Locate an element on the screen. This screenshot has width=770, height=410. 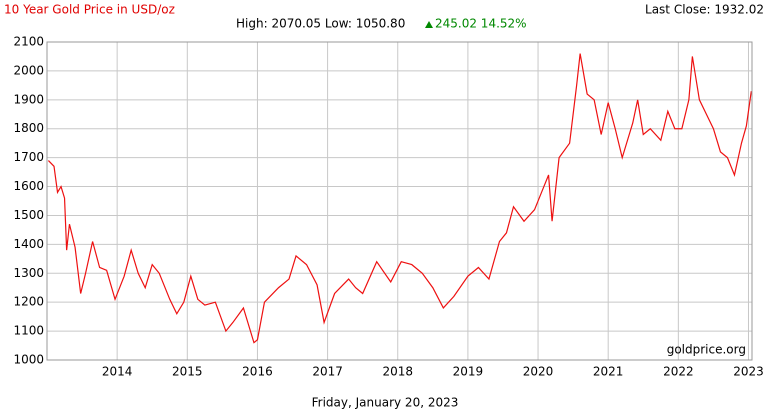
y-tick-label: 1100 is located at coordinates (28, 331).